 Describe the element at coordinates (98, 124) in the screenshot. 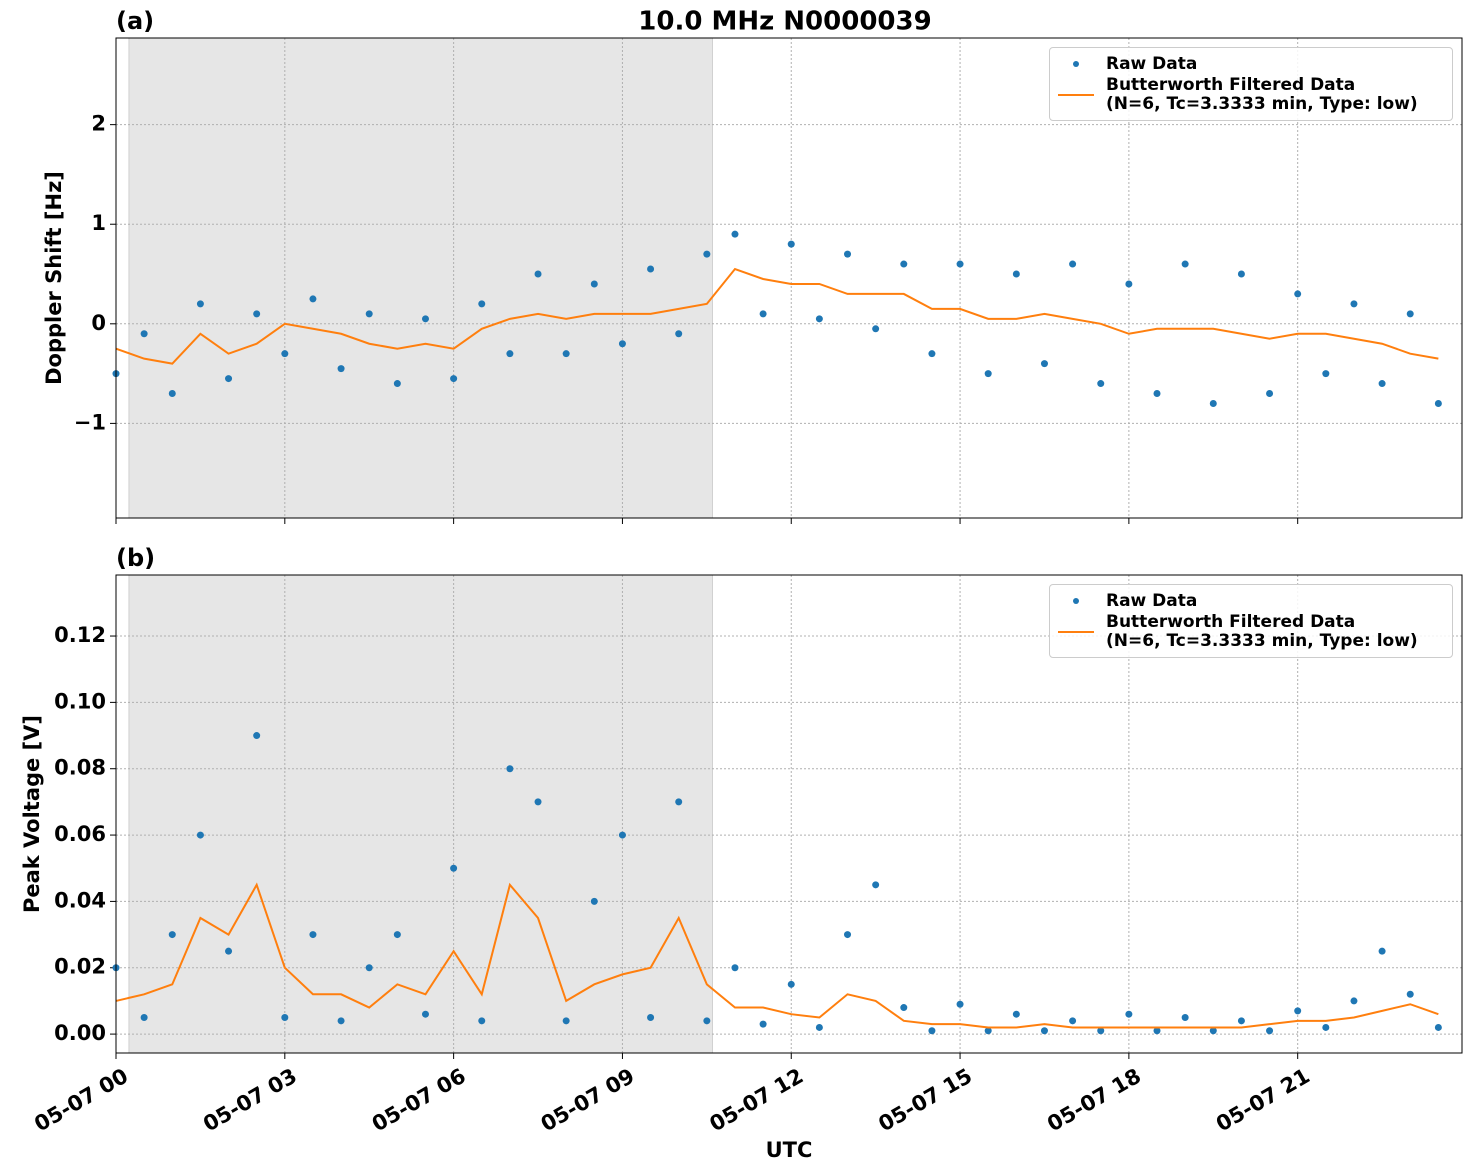

I see `y-tick-label: 2` at that location.